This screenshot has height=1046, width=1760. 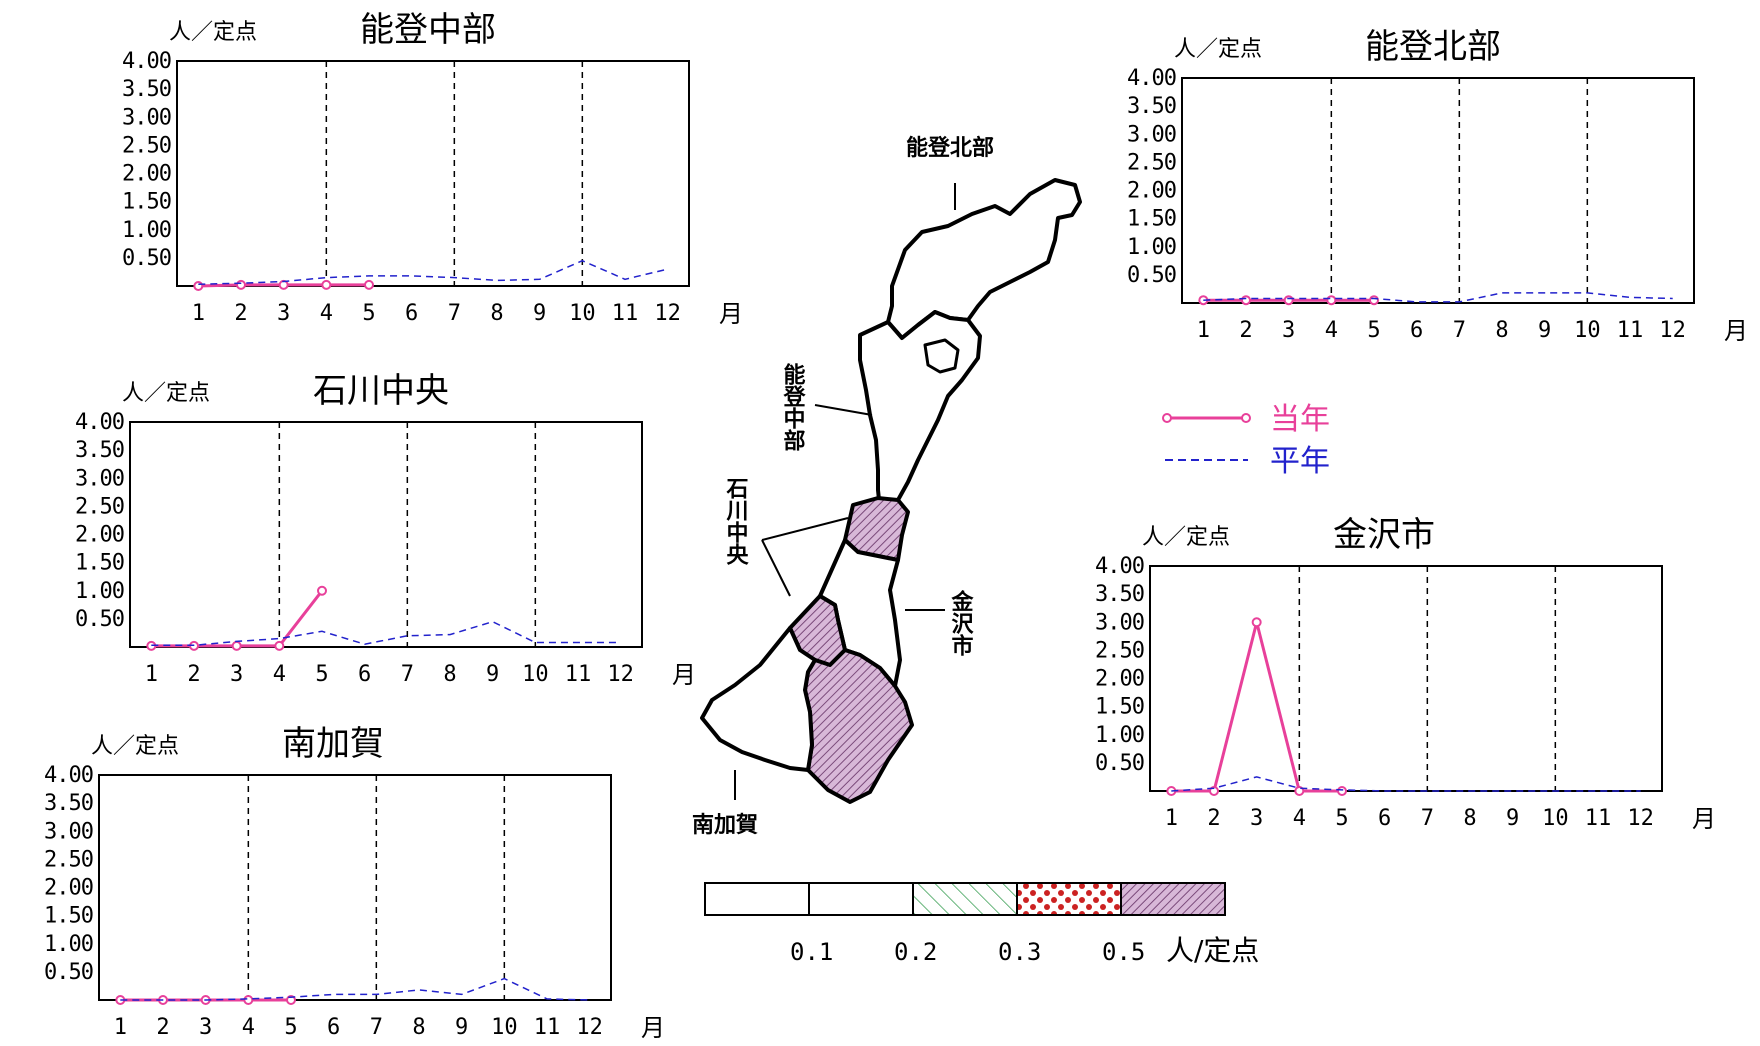 What do you see at coordinates (725, 825) in the screenshot?
I see `map-label-minami-kaga: 南加賀` at bounding box center [725, 825].